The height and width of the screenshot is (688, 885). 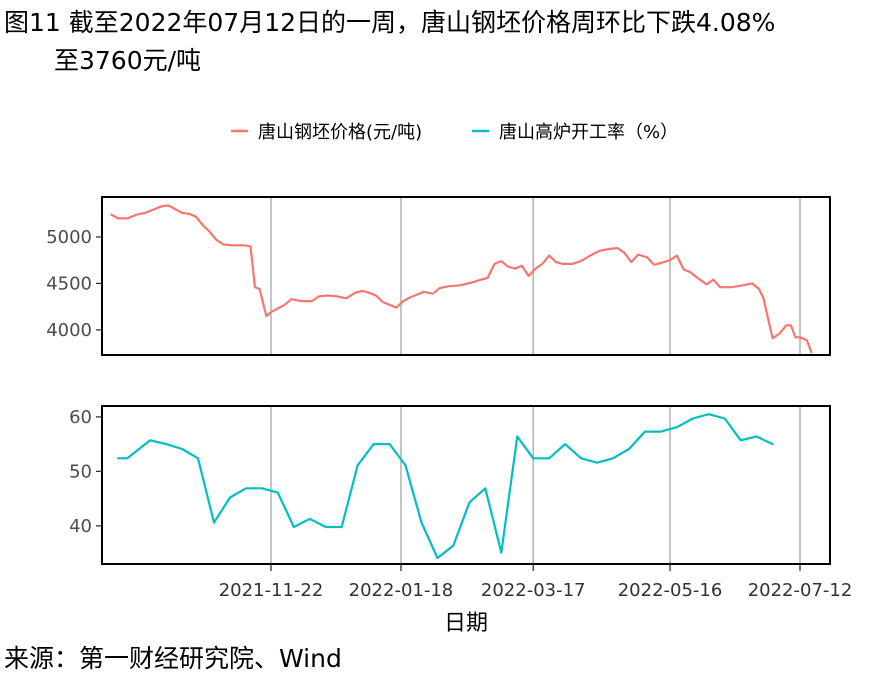 I want to click on y-tick-label-p0-2: 5000, so click(x=69, y=237).